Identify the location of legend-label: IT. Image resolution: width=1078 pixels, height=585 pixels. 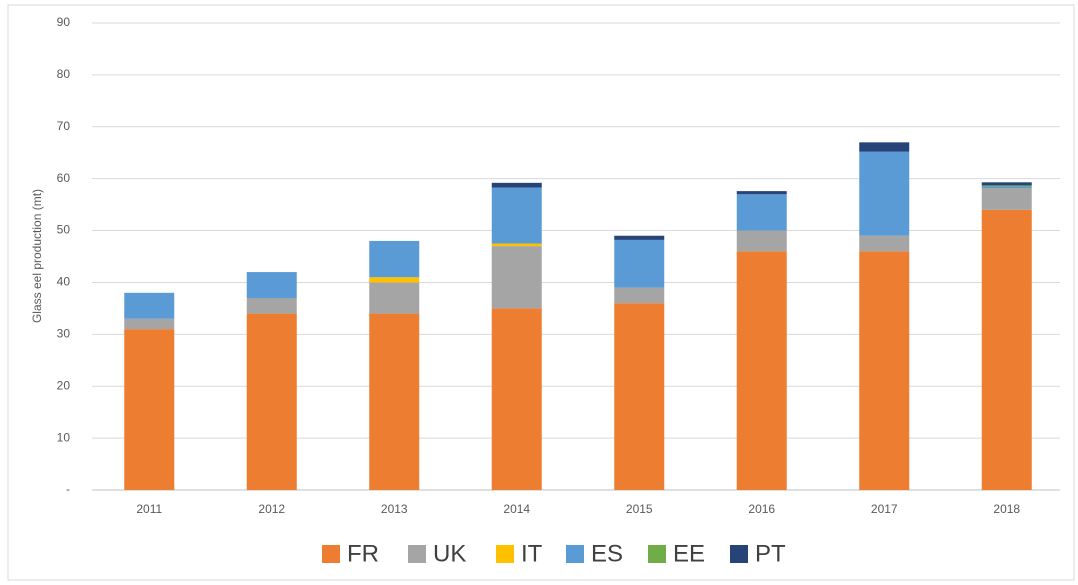
(532, 553).